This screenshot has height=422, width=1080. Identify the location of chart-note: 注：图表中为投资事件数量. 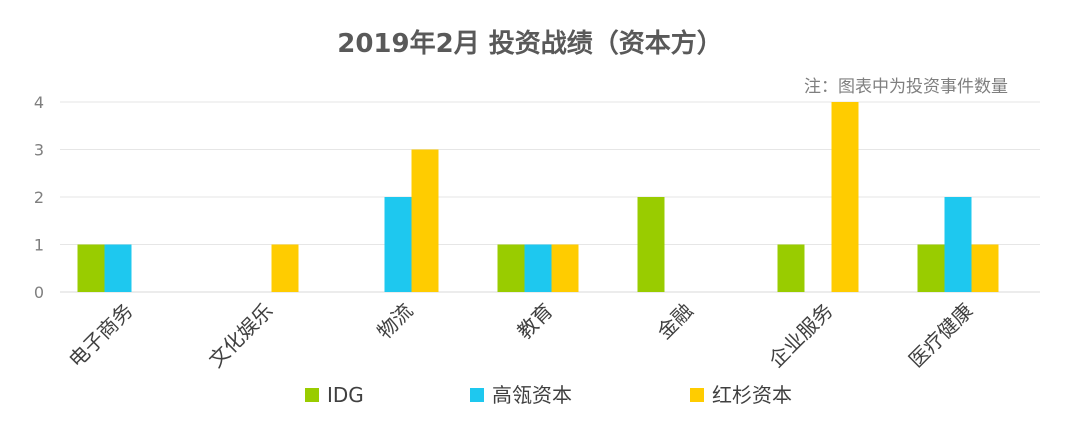
(906, 87).